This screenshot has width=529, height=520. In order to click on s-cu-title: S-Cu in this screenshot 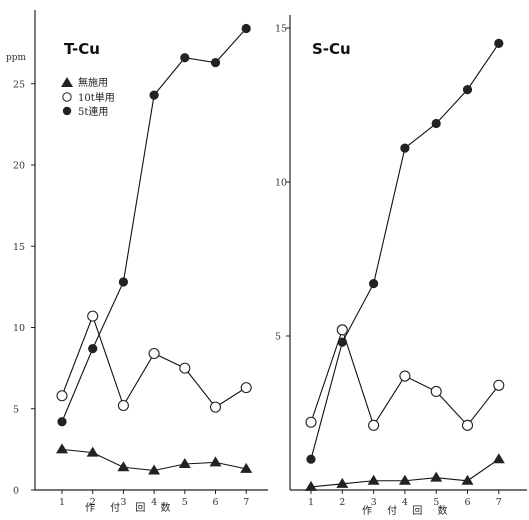, I will do `click(331, 49)`.